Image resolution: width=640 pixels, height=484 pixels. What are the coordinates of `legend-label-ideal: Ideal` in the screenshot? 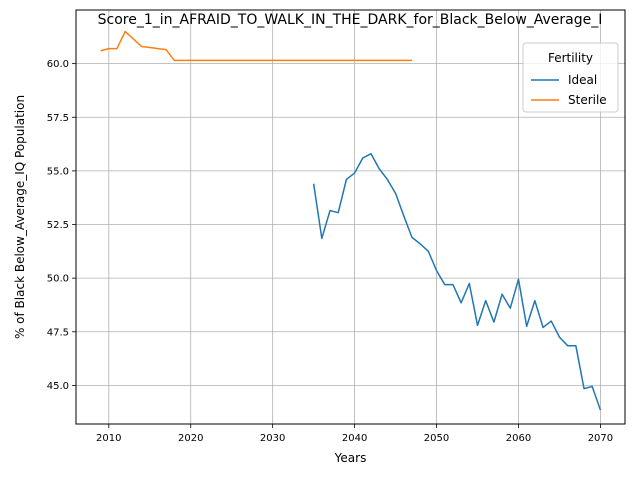 It's located at (582, 80).